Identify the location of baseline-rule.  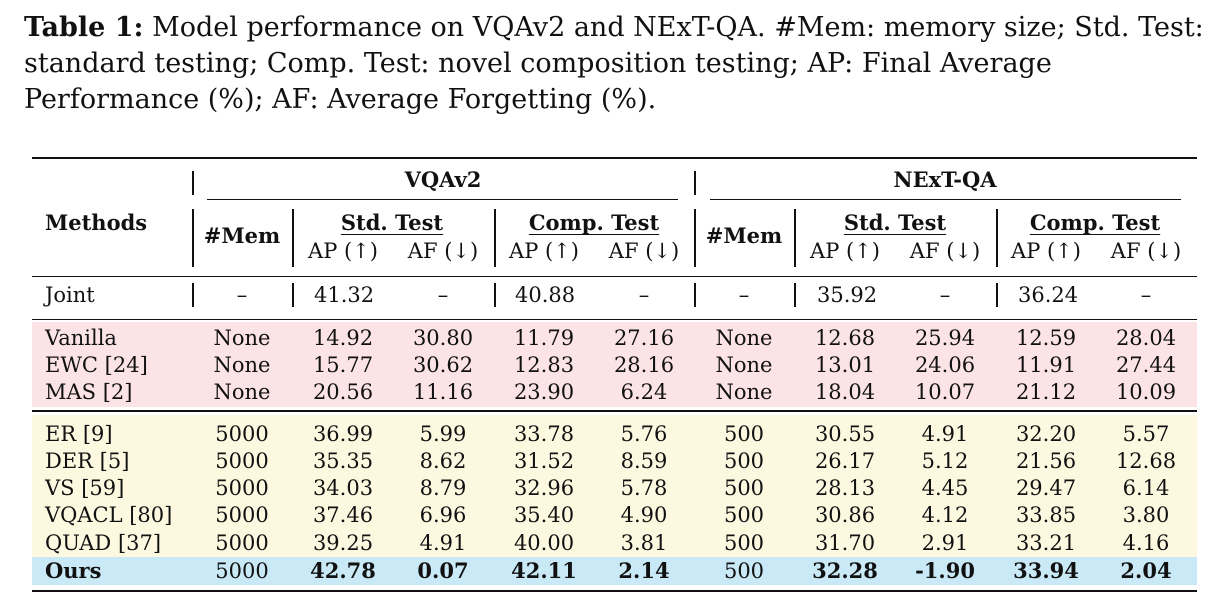
(614, 411).